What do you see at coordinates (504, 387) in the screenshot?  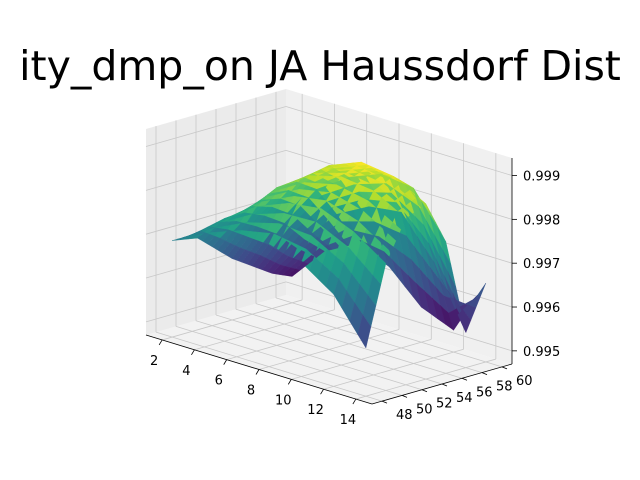 I see `y-tick-label: 58` at bounding box center [504, 387].